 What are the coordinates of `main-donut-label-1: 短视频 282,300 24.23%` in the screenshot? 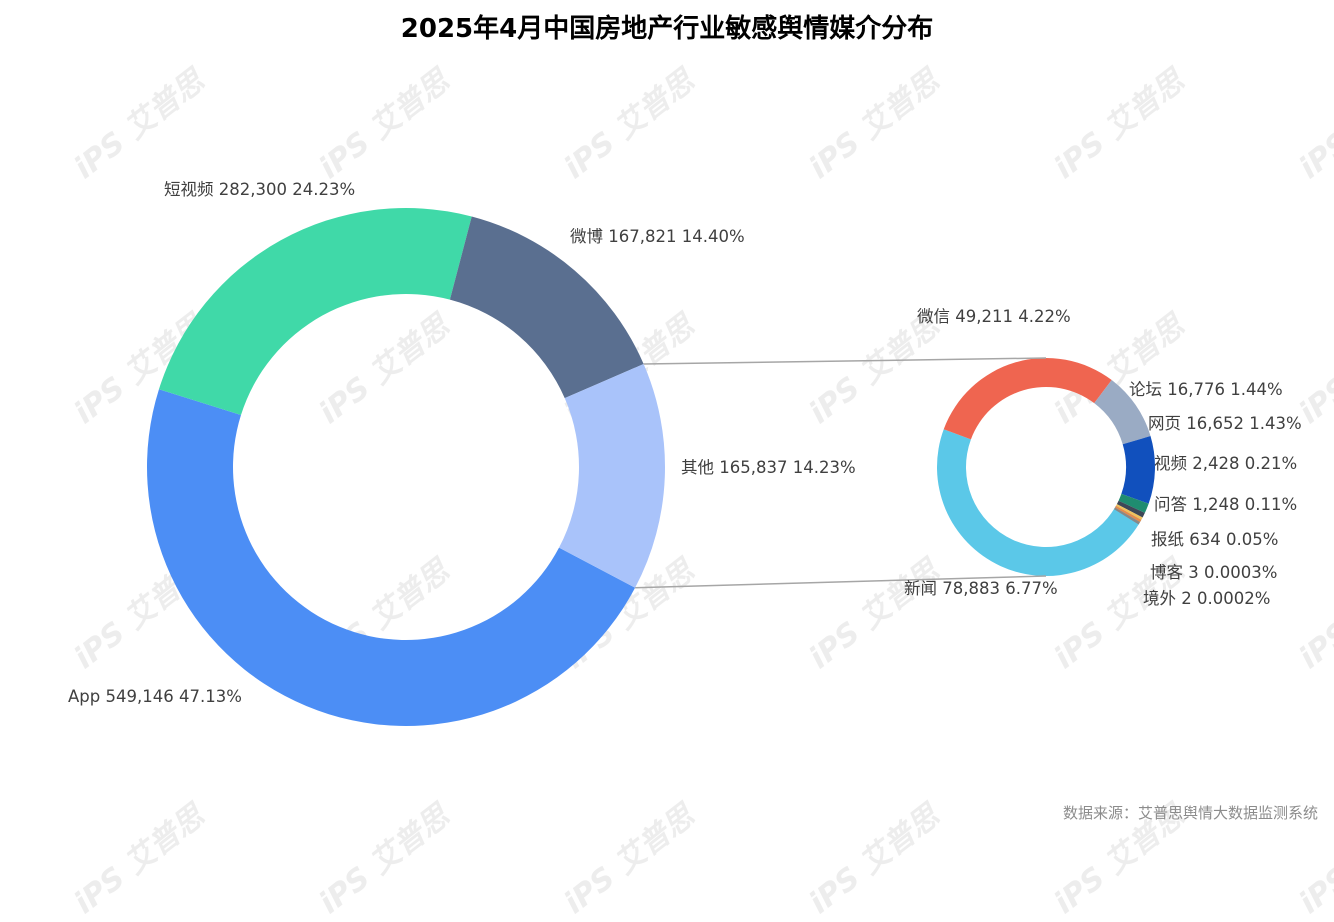 It's located at (259, 189).